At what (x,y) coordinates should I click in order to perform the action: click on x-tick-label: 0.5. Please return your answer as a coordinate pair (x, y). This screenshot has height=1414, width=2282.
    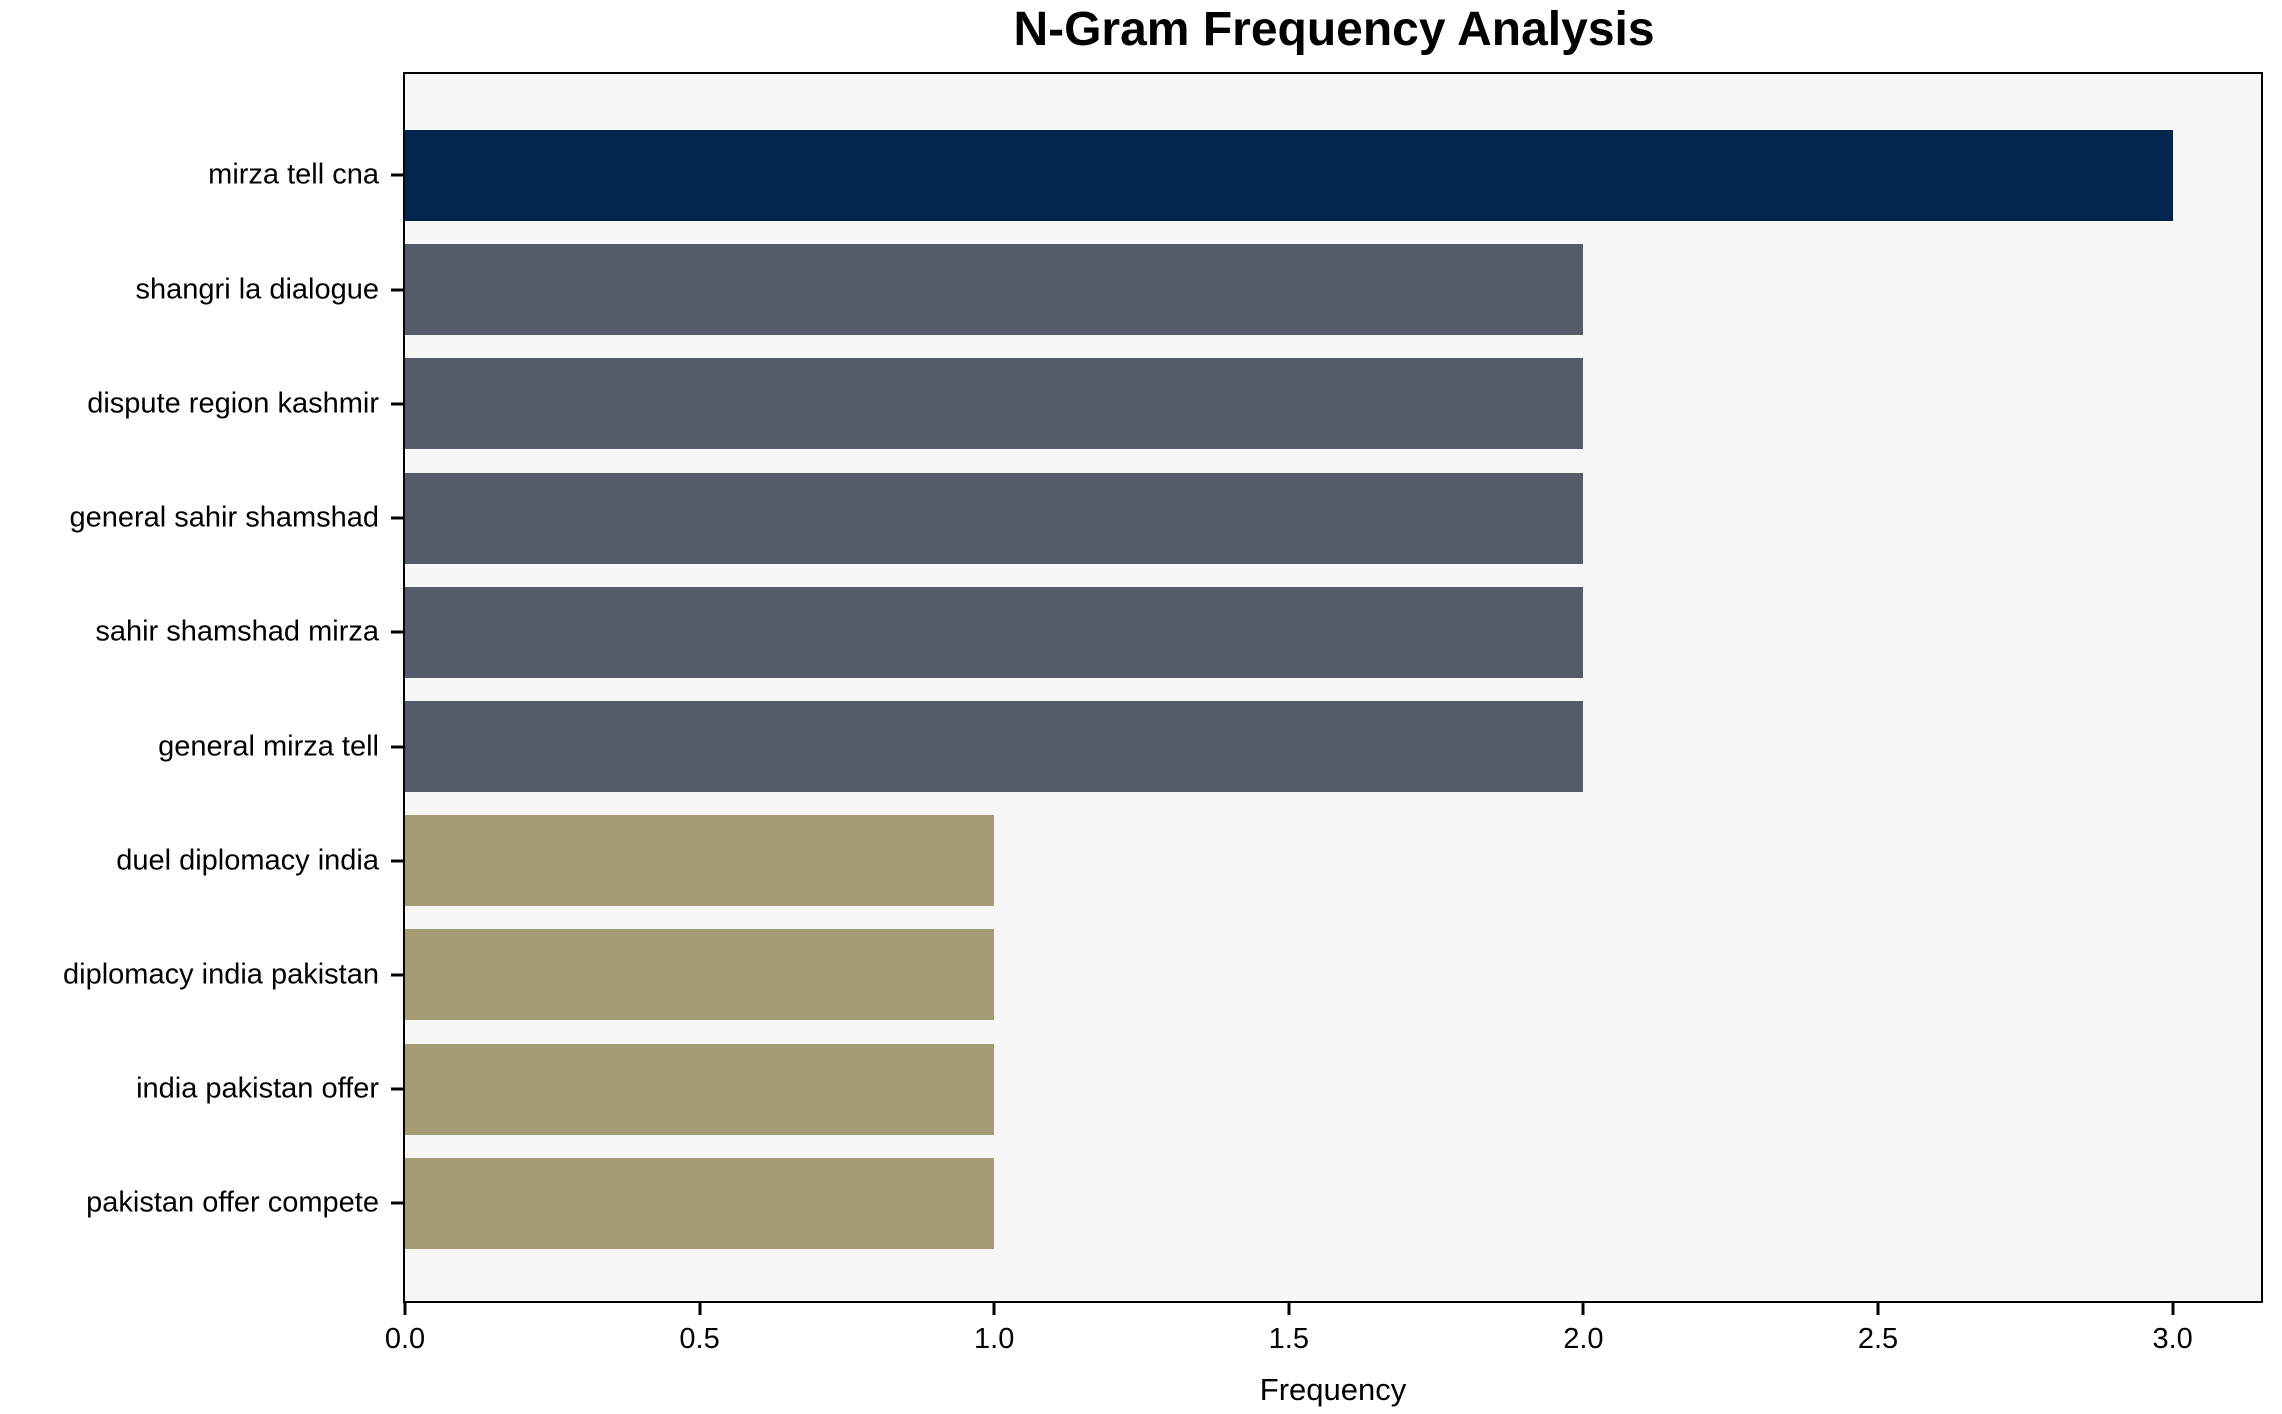
    Looking at the image, I should click on (699, 1339).